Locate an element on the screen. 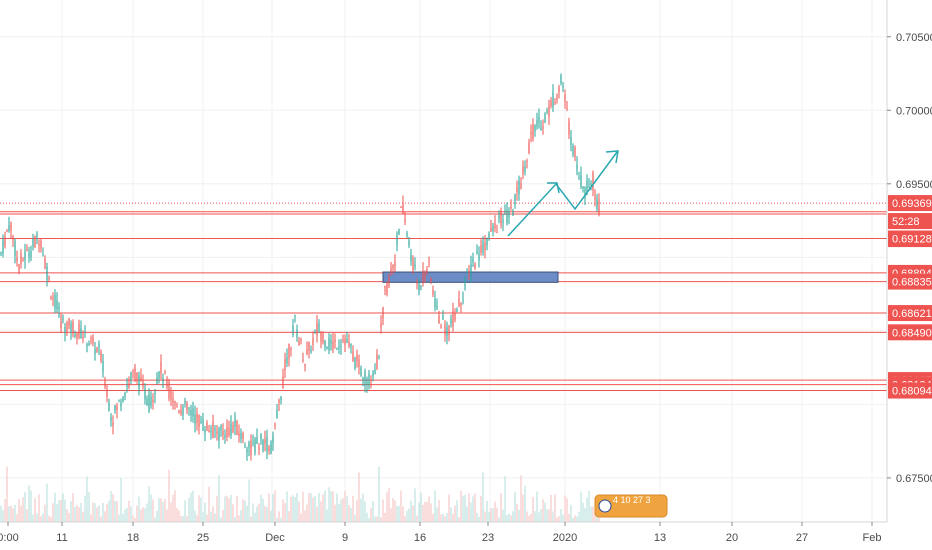  trend-arrow-path is located at coordinates (562, 194).